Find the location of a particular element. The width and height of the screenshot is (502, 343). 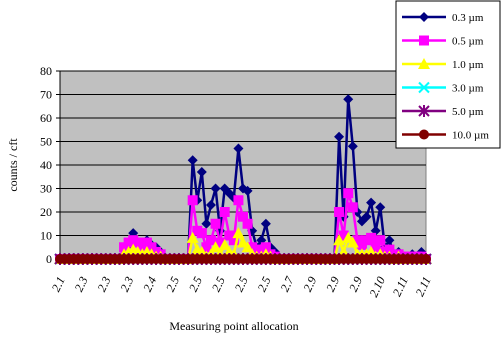

legend: 0.3 µm 0.5 µm 1.0 µm 3.0 µm 5.0 µm 10.0 µm is located at coordinates (448, 74).